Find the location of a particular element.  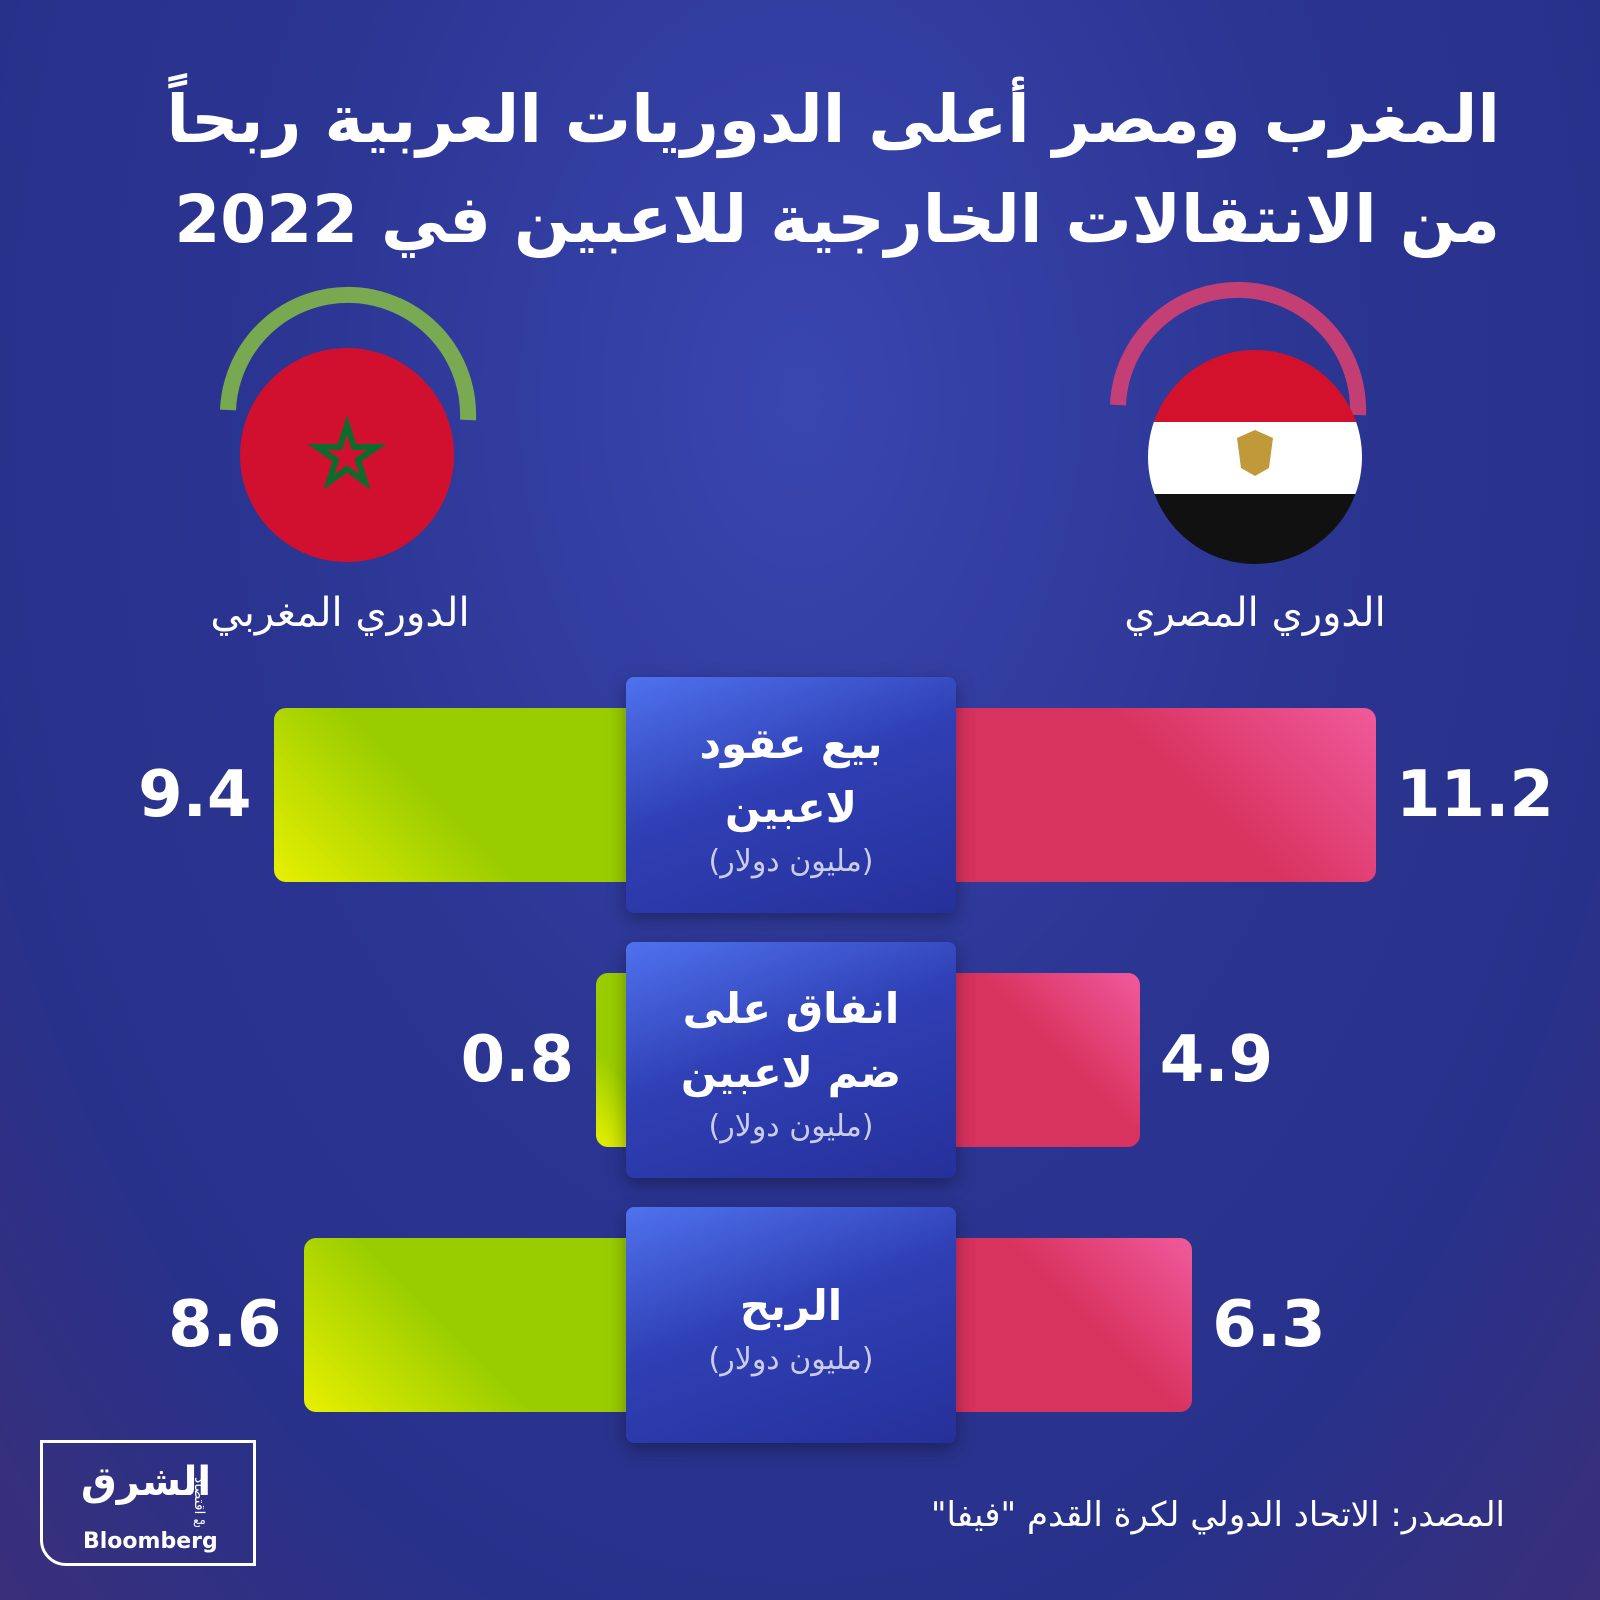

category-label: الربح is located at coordinates (791, 1305).